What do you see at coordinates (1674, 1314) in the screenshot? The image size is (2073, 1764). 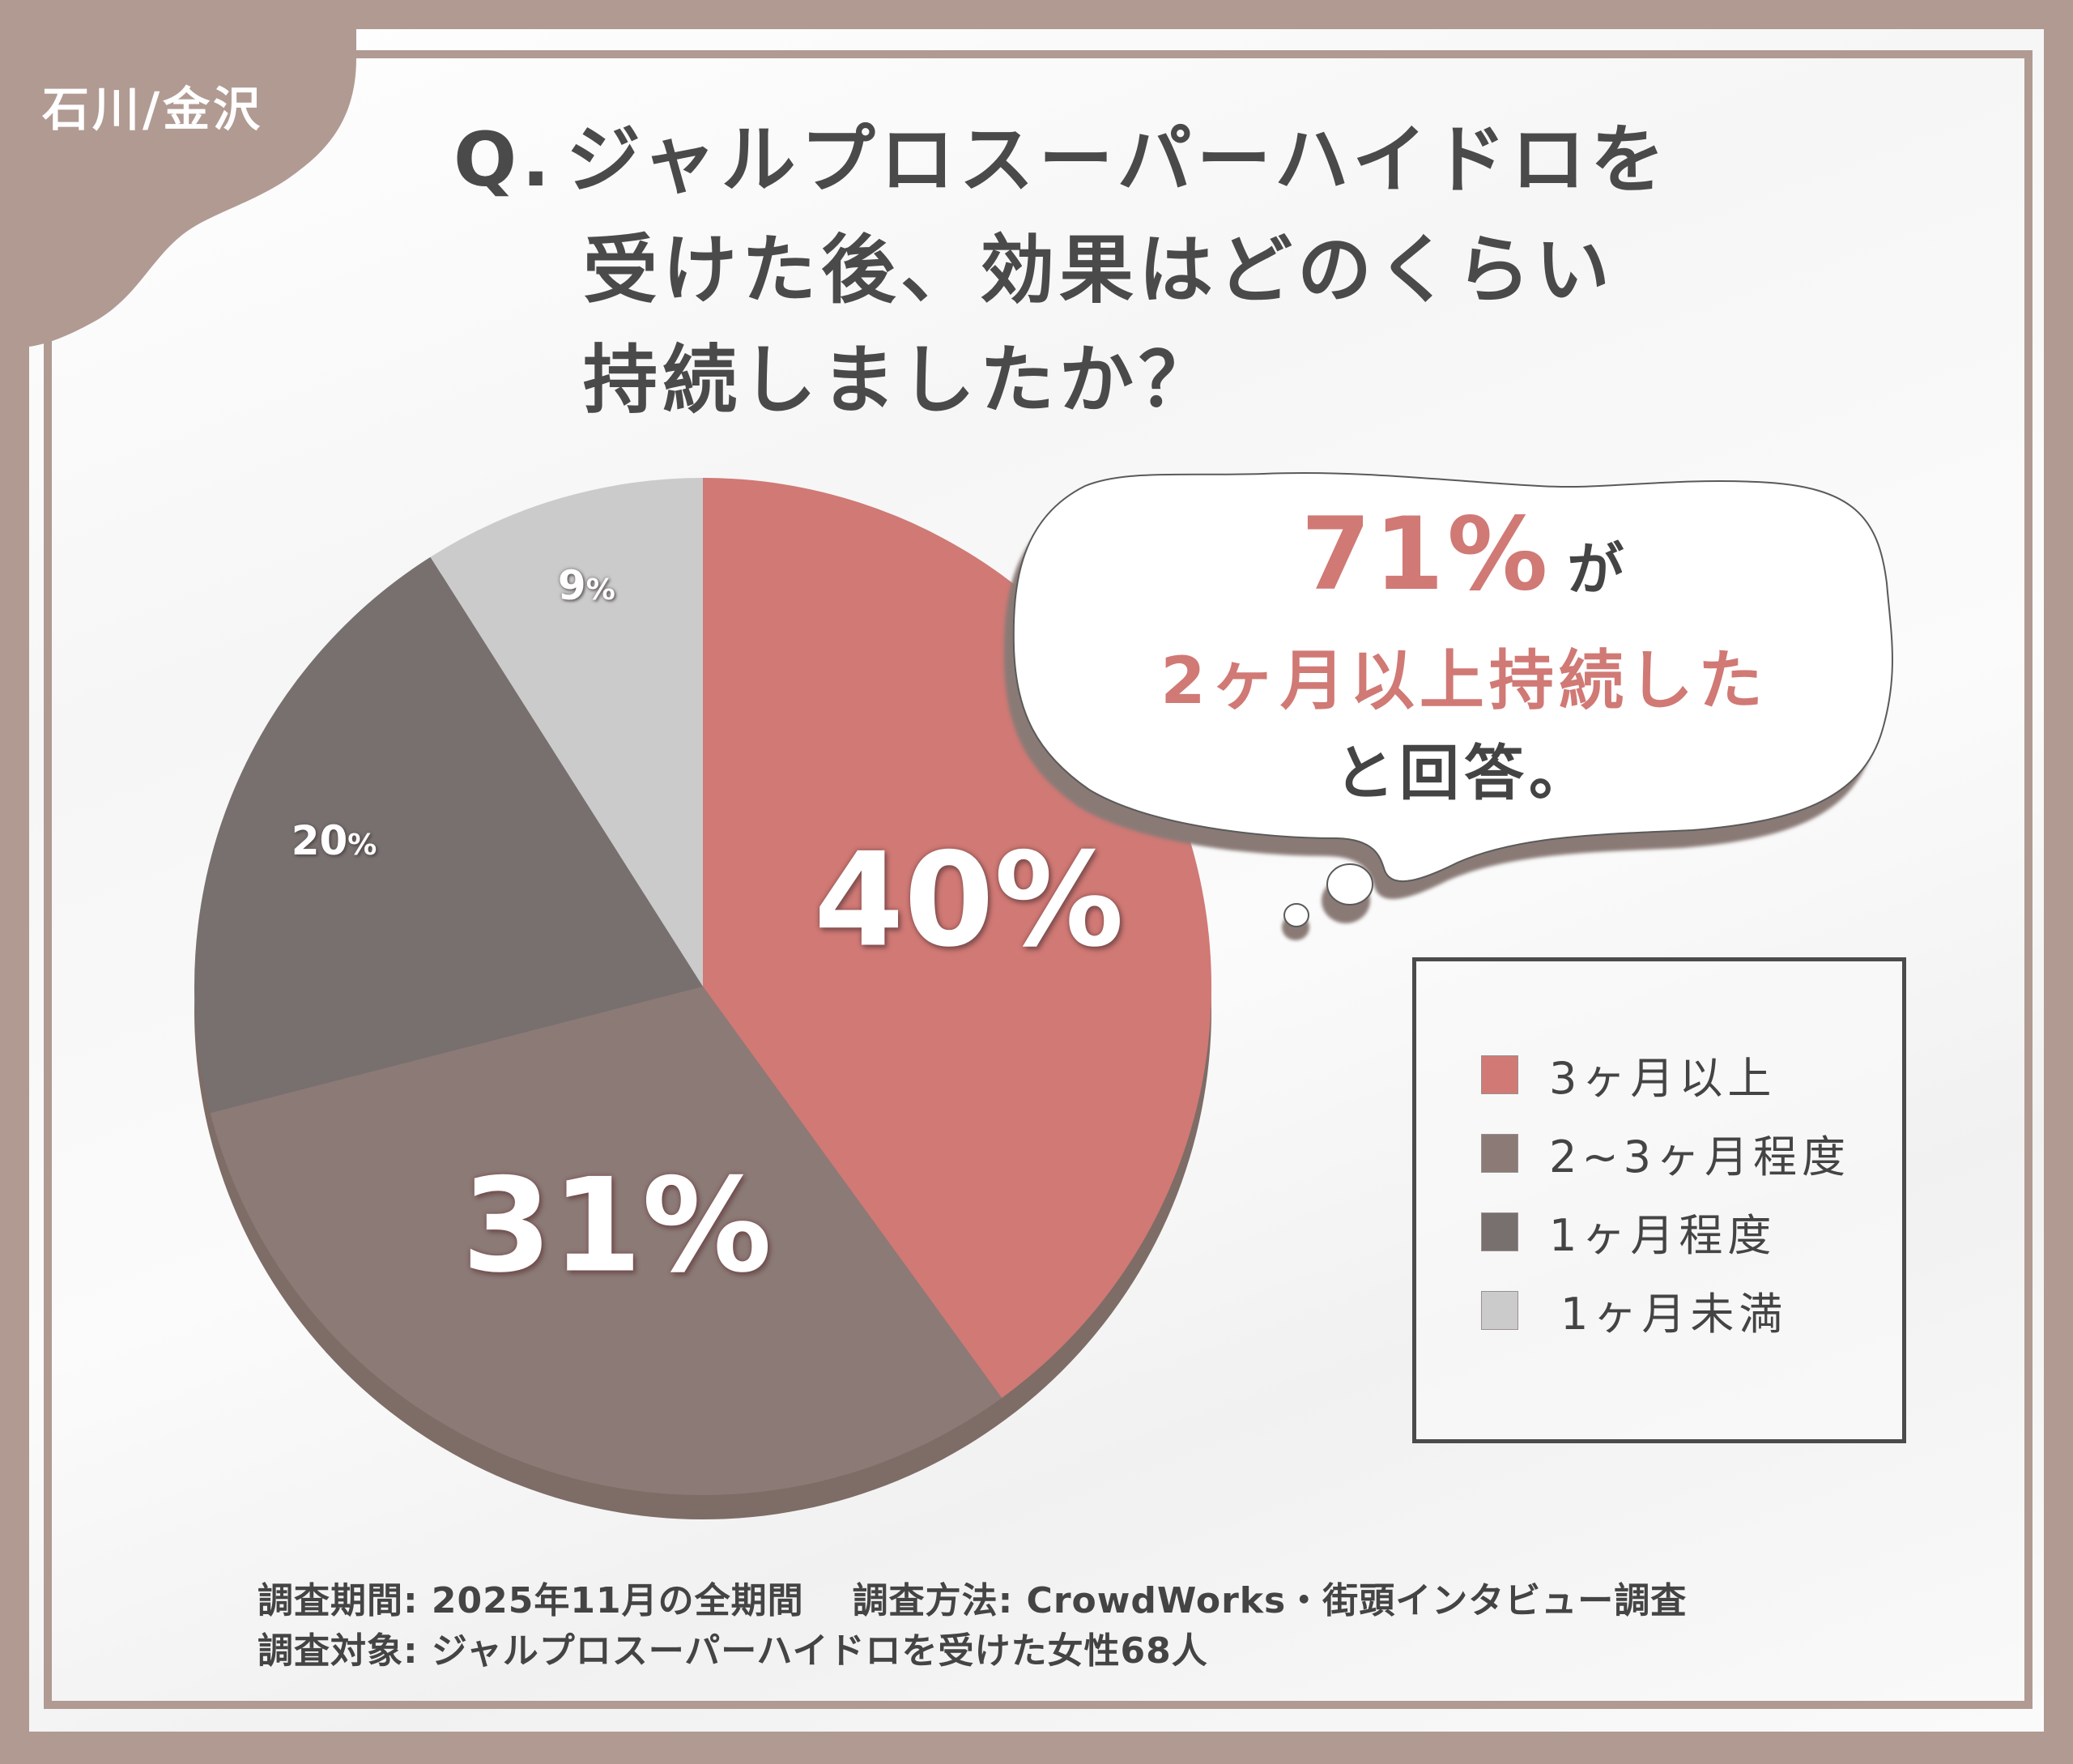 I see `legend-label: 1ヶ月未満` at bounding box center [1674, 1314].